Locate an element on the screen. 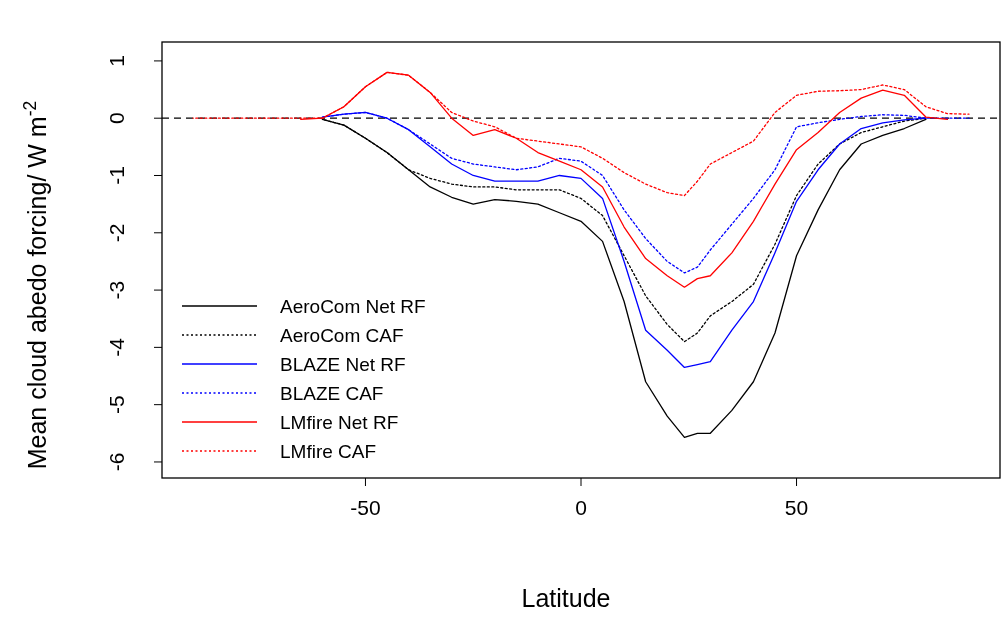 Image resolution: width=1005 pixels, height=617 pixels. x-tick-label: -50 is located at coordinates (365, 507).